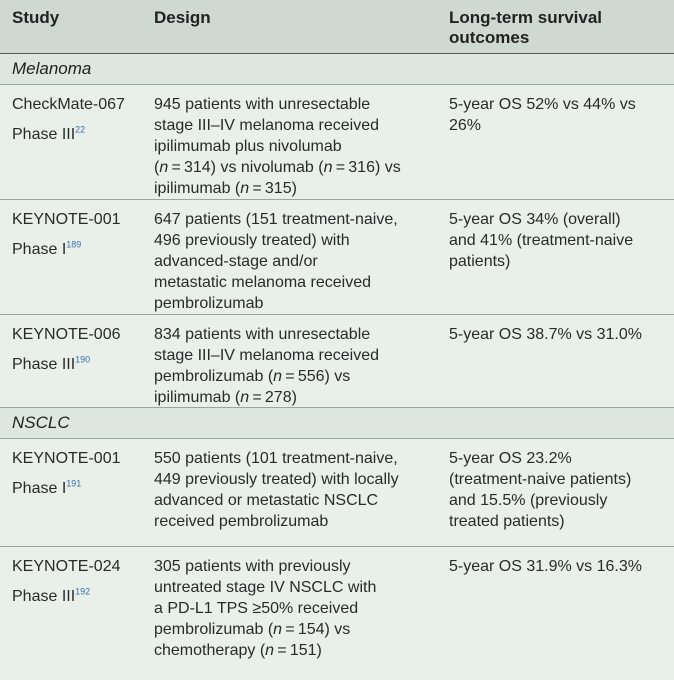  What do you see at coordinates (545, 566) in the screenshot?
I see `outcomes-line: 5-year OS 31.9% vs 16.3%` at bounding box center [545, 566].